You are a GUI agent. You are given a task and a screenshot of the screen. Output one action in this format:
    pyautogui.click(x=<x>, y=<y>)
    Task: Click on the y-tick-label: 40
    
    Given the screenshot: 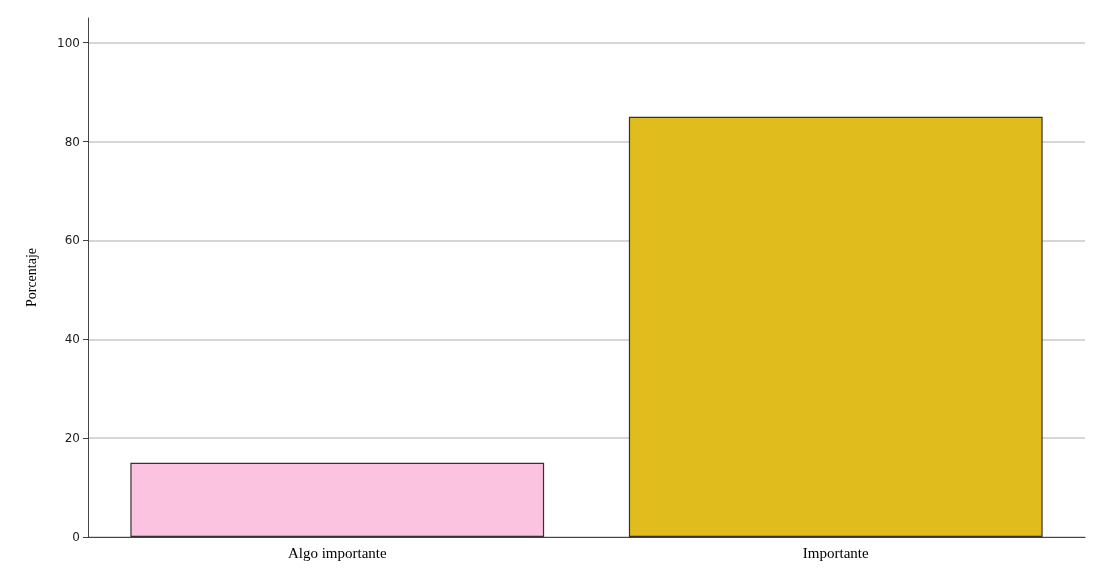 What is the action you would take?
    pyautogui.click(x=72, y=339)
    